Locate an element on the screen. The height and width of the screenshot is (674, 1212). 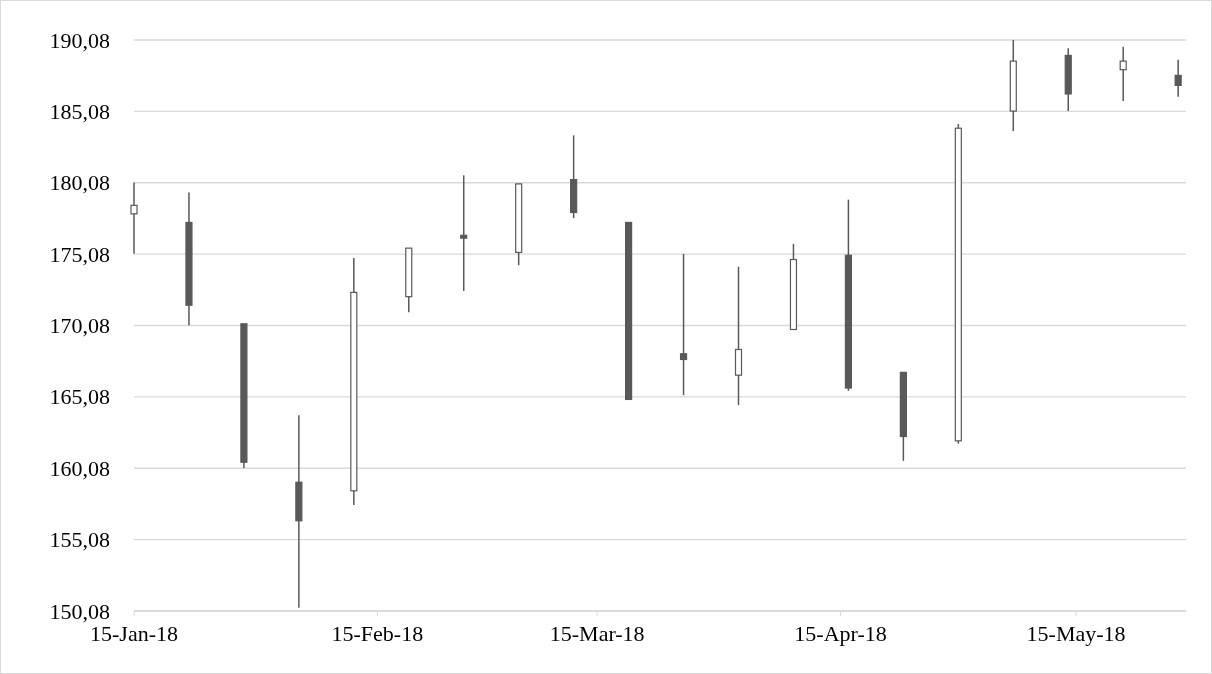
y-tick-label: 175,08 is located at coordinates (79, 254).